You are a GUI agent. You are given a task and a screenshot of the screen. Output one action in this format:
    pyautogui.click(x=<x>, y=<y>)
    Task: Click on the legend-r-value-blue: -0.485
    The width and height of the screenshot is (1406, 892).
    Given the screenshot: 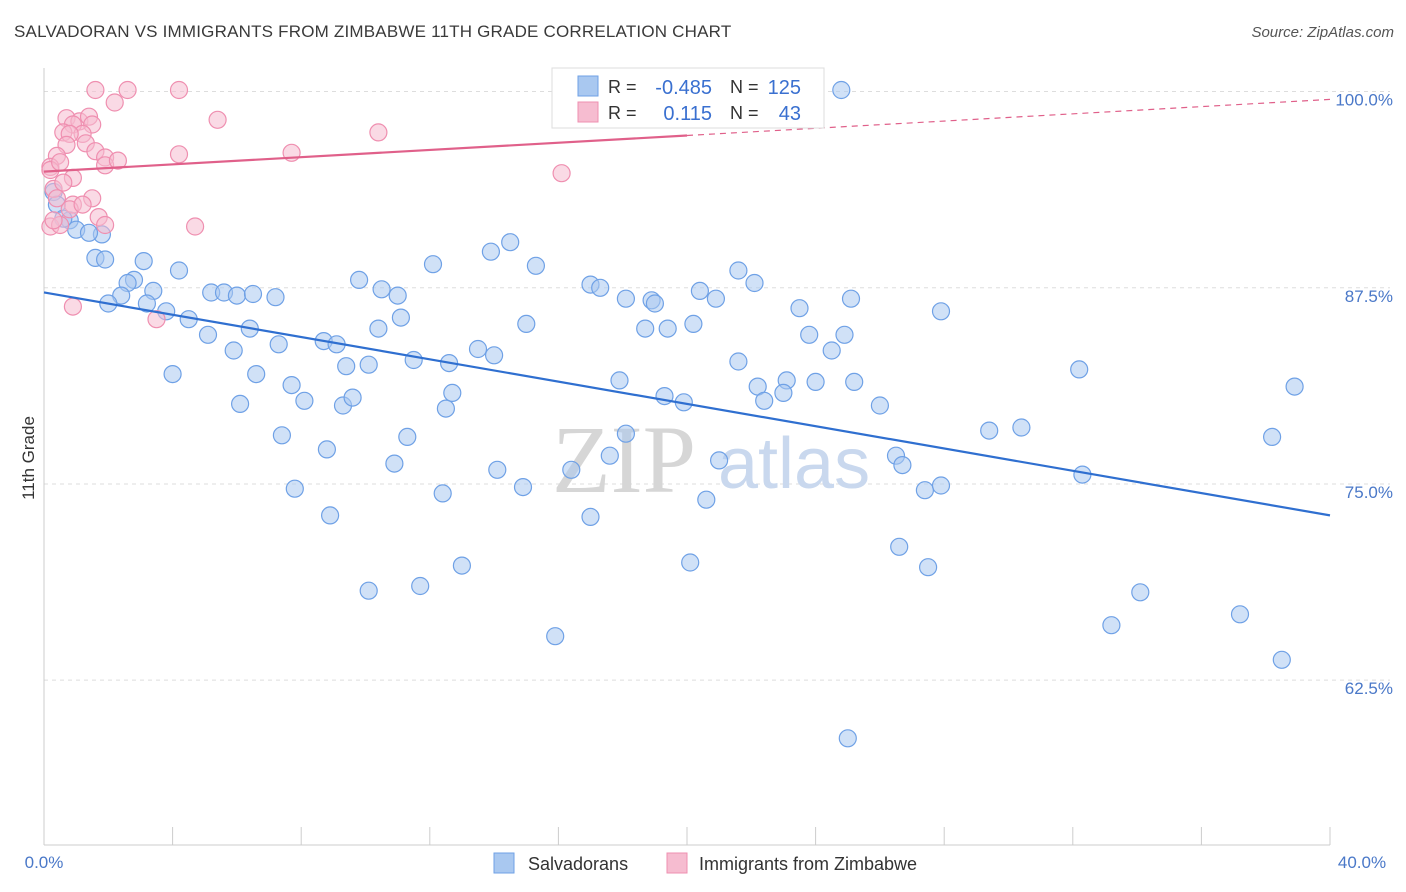 What is the action you would take?
    pyautogui.click(x=683, y=88)
    